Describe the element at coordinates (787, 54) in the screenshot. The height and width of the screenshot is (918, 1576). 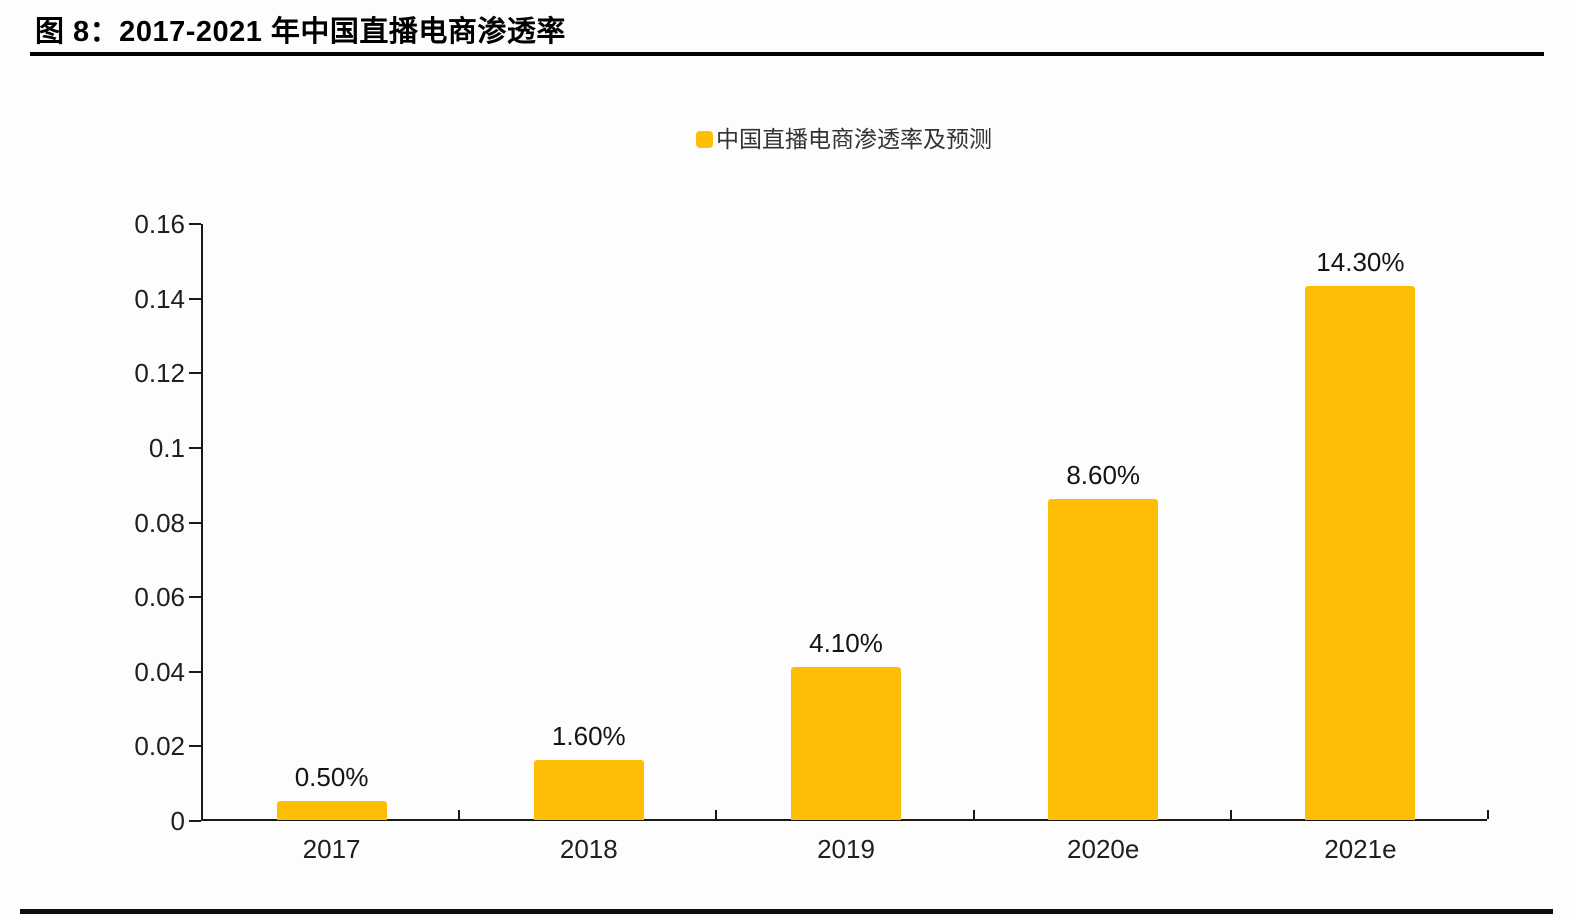
I see `title-divider` at that location.